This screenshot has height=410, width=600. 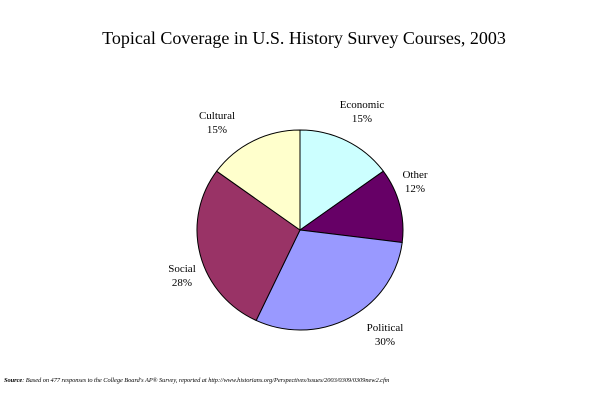 I want to click on slice-label-other: Other 12%, so click(x=414, y=182).